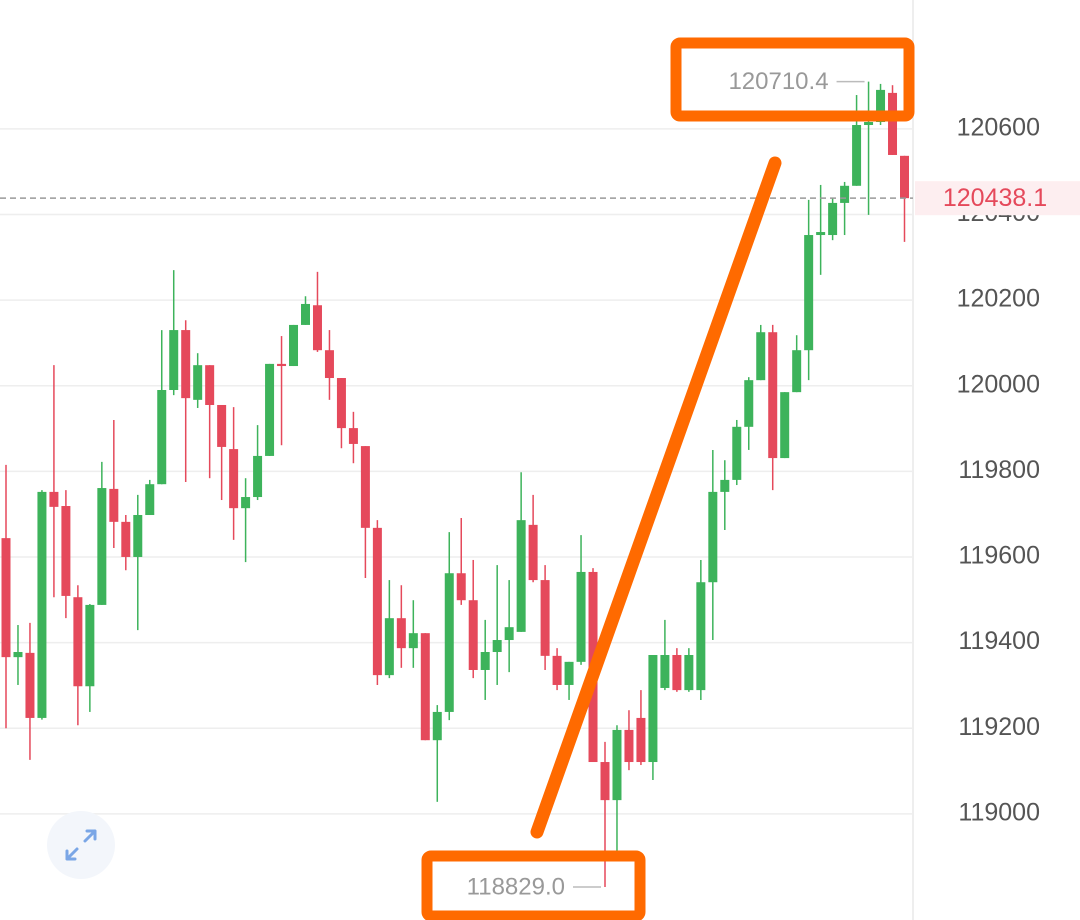 The width and height of the screenshot is (1080, 920). What do you see at coordinates (999, 556) in the screenshot?
I see `y-tick-label: 119600` at bounding box center [999, 556].